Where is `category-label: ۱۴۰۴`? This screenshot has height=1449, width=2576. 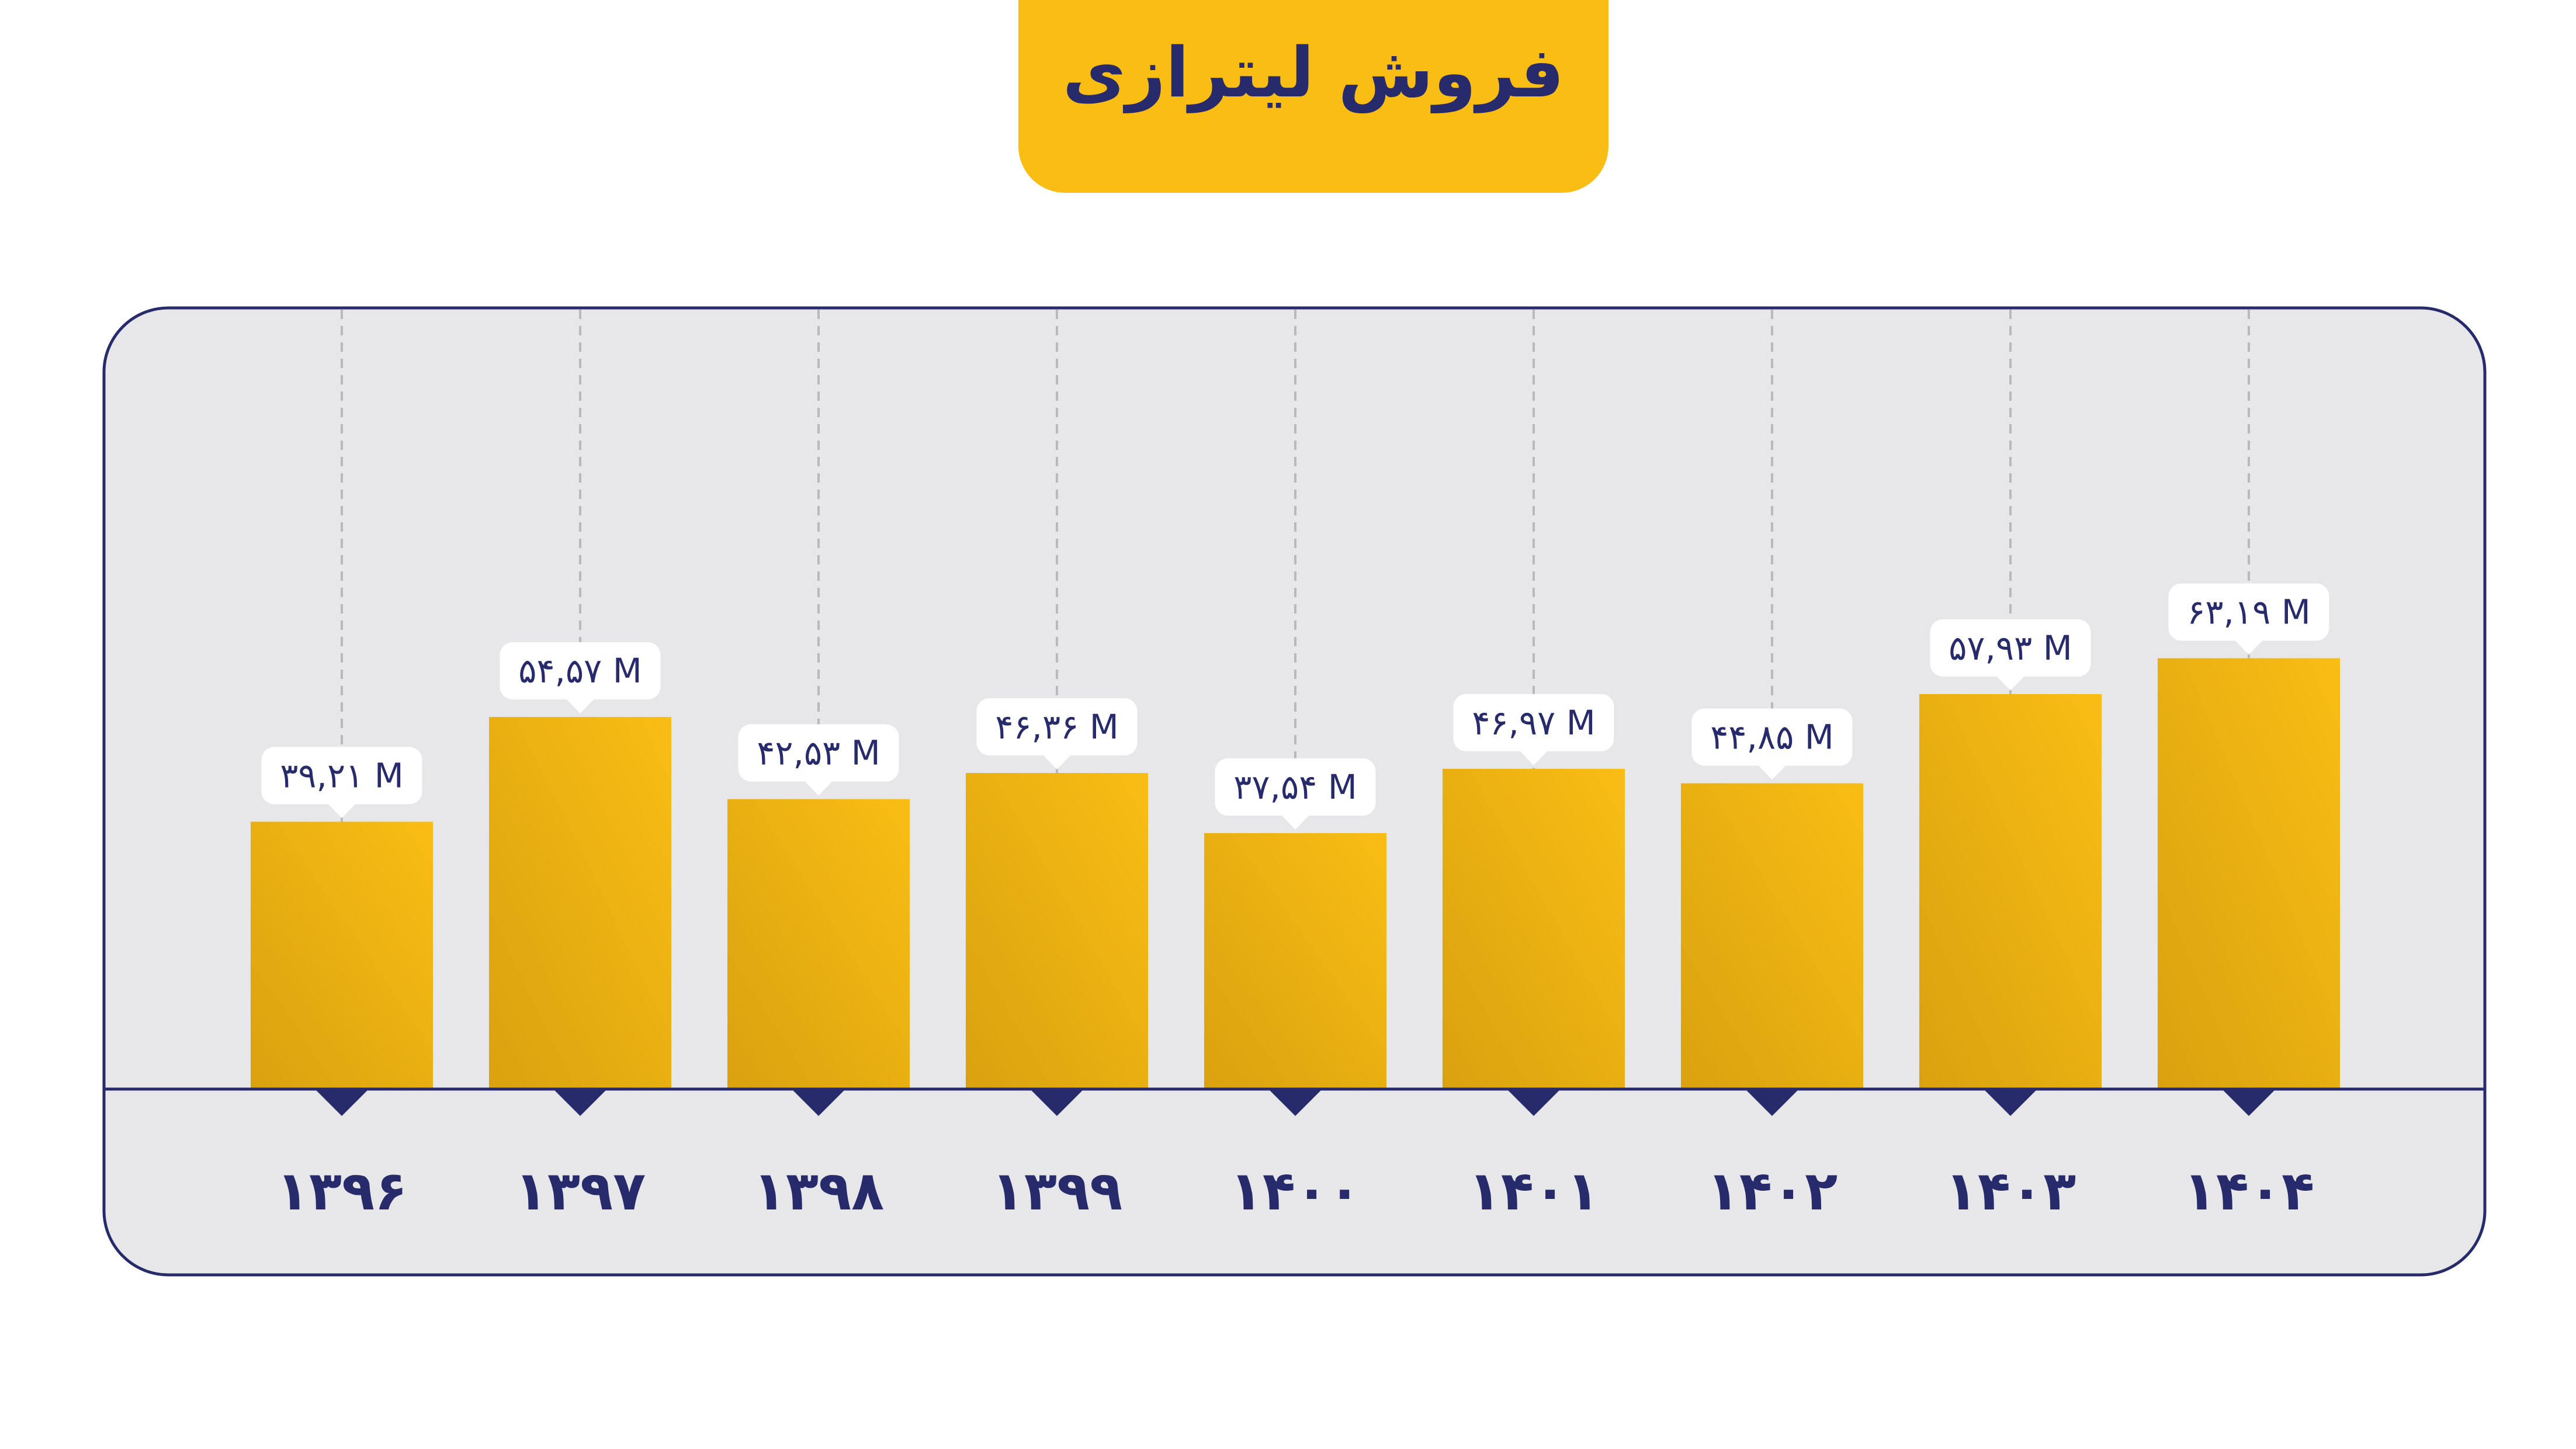 category-label: ۱۴۰۴ is located at coordinates (2249, 1191).